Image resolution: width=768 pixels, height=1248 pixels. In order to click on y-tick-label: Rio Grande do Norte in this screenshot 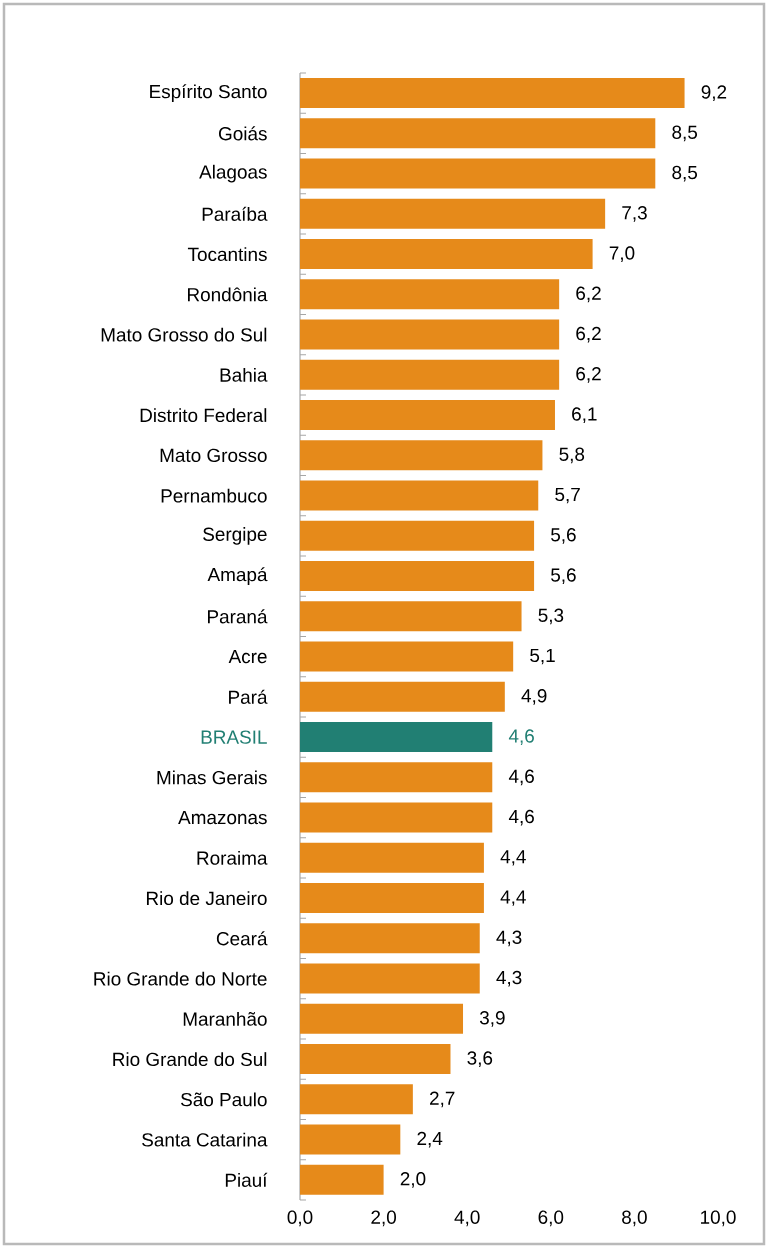, I will do `click(180, 978)`.